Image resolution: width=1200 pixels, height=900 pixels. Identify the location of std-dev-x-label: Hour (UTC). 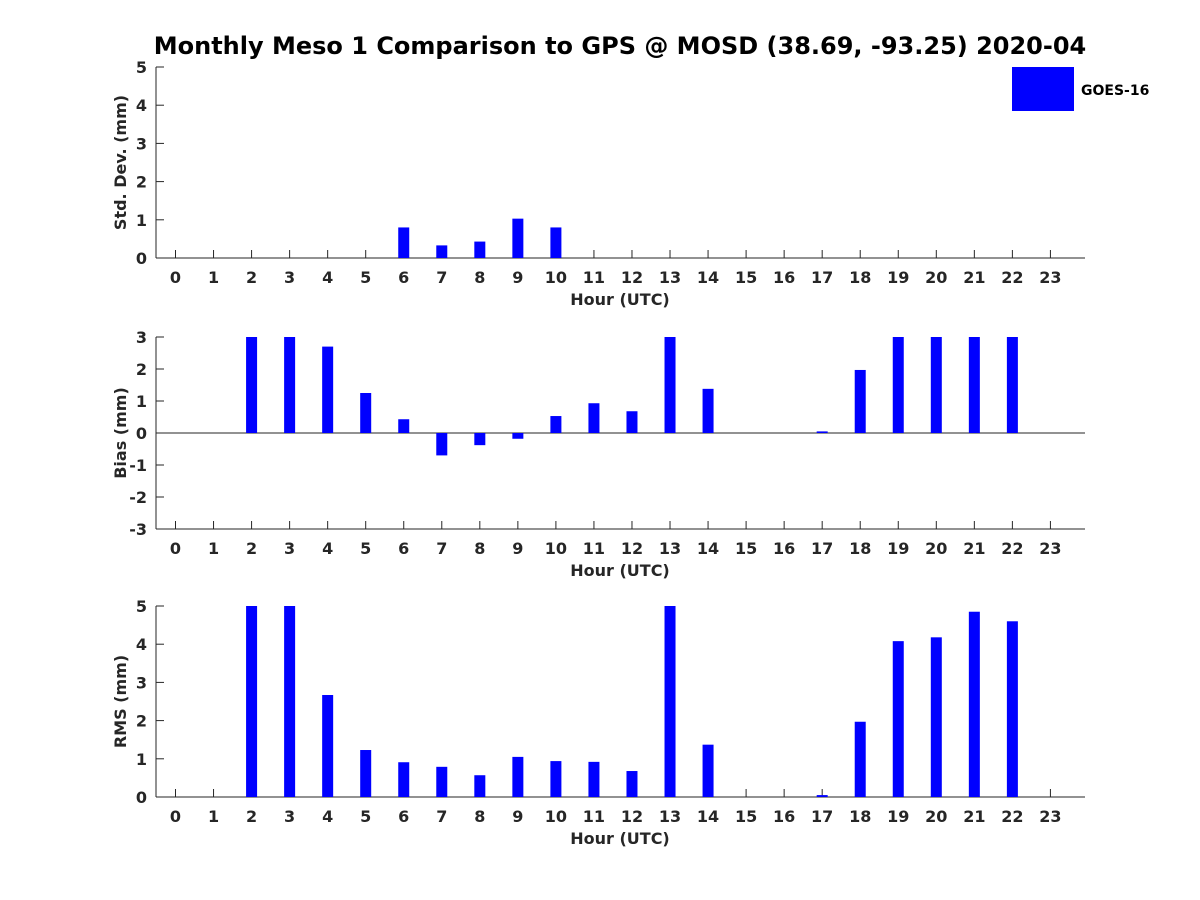
(620, 299).